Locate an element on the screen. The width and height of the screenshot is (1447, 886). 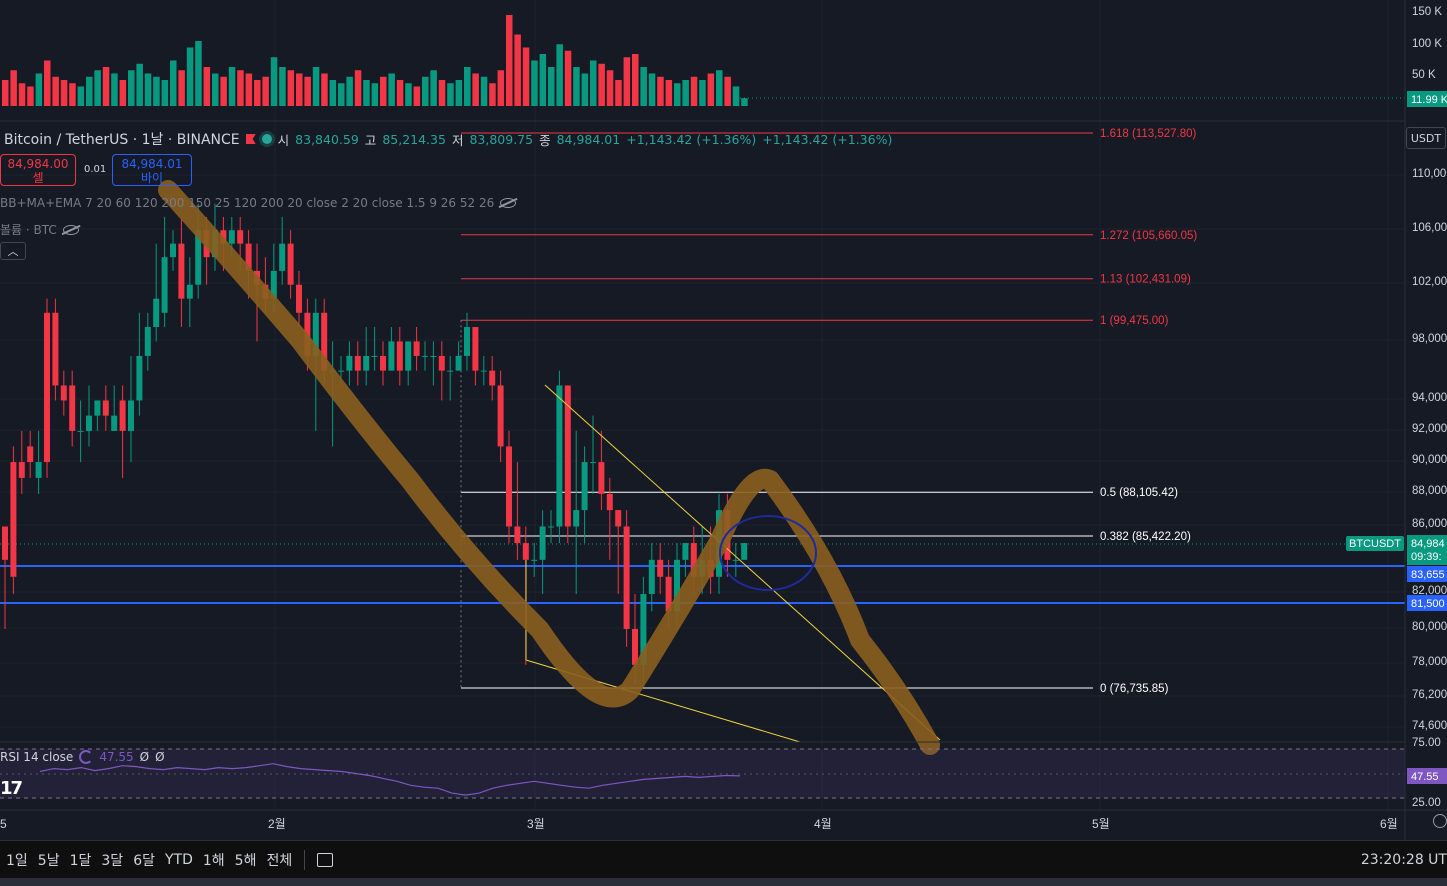
volume-tag-current: 11.99 K is located at coordinates (1427, 99).